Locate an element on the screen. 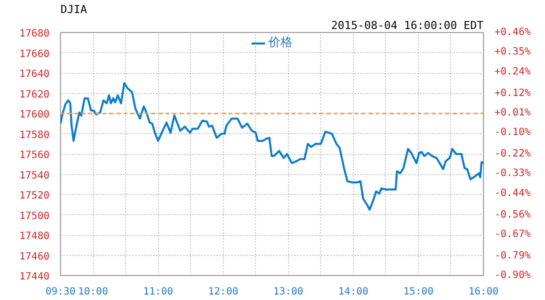 This screenshot has height=300, width=545. x-tick-label: 10:00 is located at coordinates (93, 292).